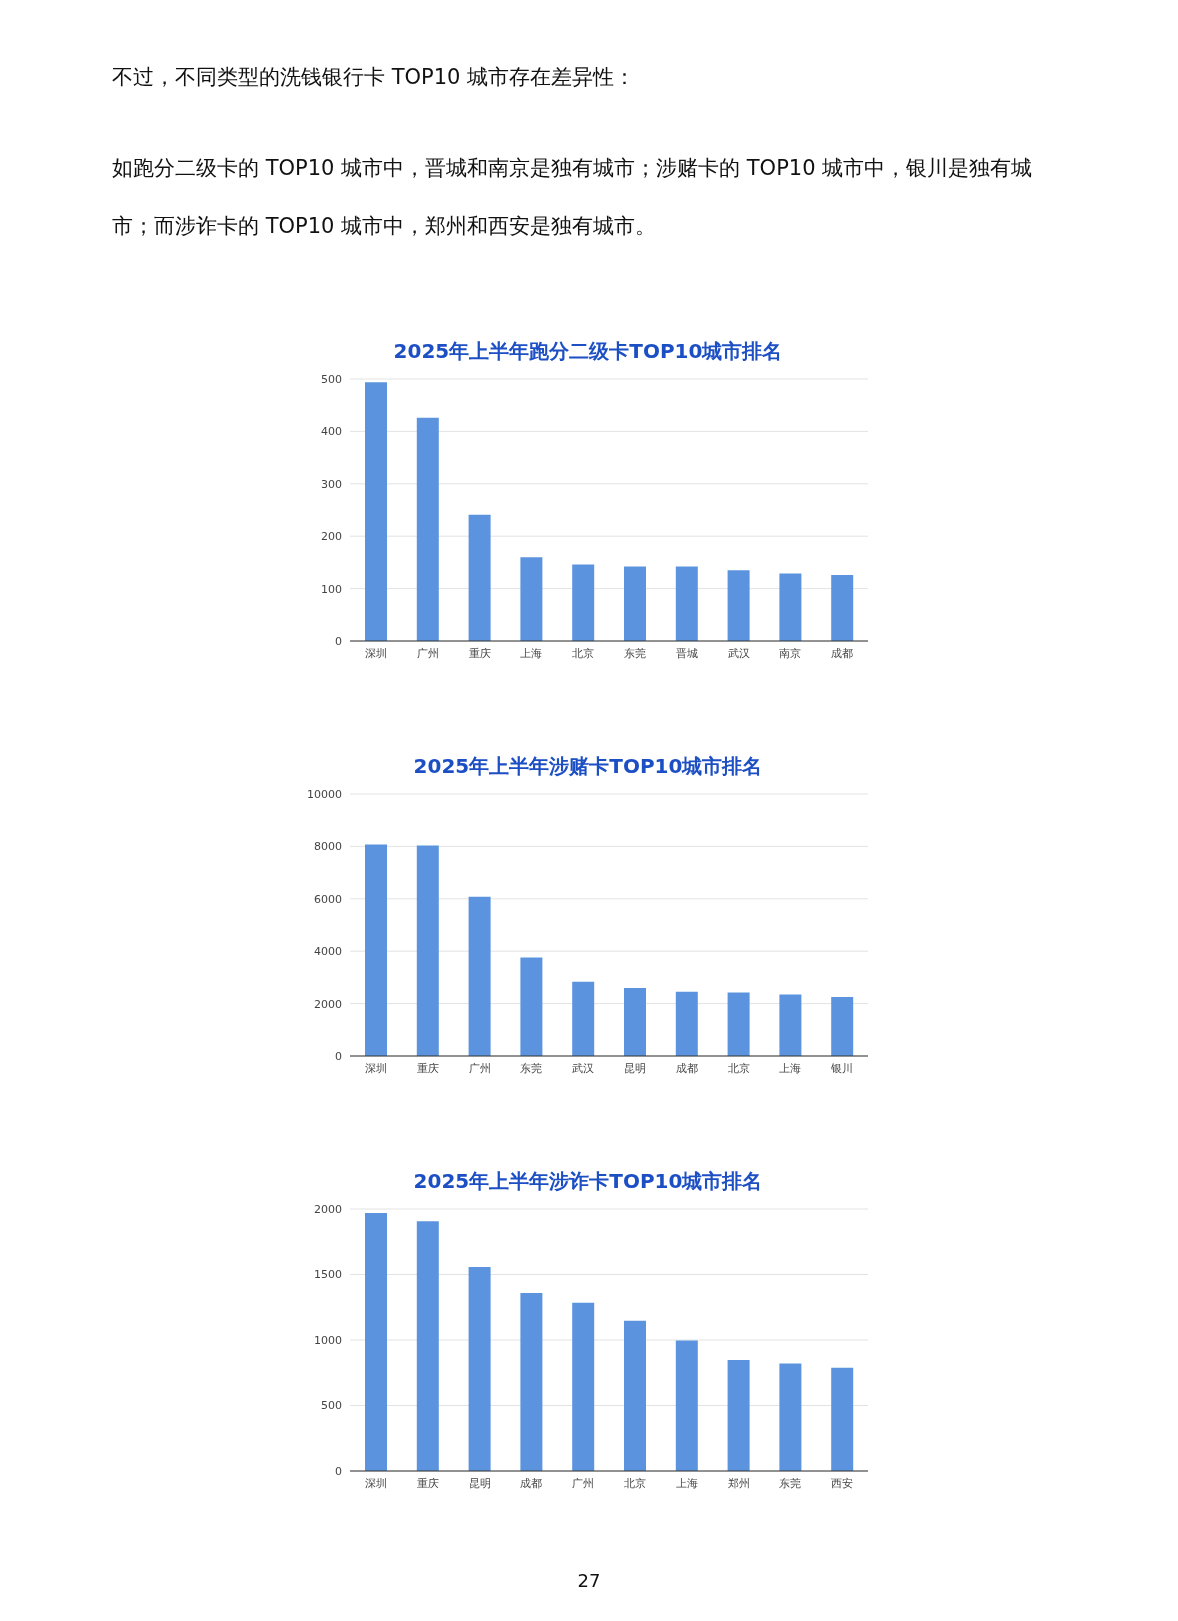 Image resolution: width=1178 pixels, height=1621 pixels. I want to click on y-tick-label: 4000, so click(328, 952).